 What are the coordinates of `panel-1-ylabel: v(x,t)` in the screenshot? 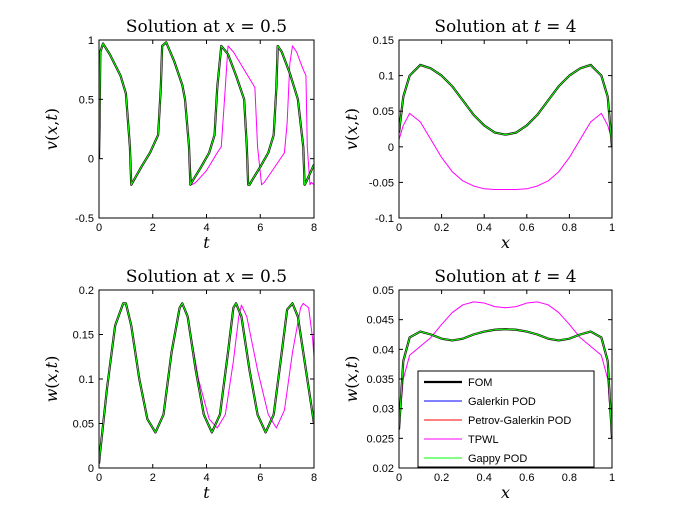 It's located at (51, 129).